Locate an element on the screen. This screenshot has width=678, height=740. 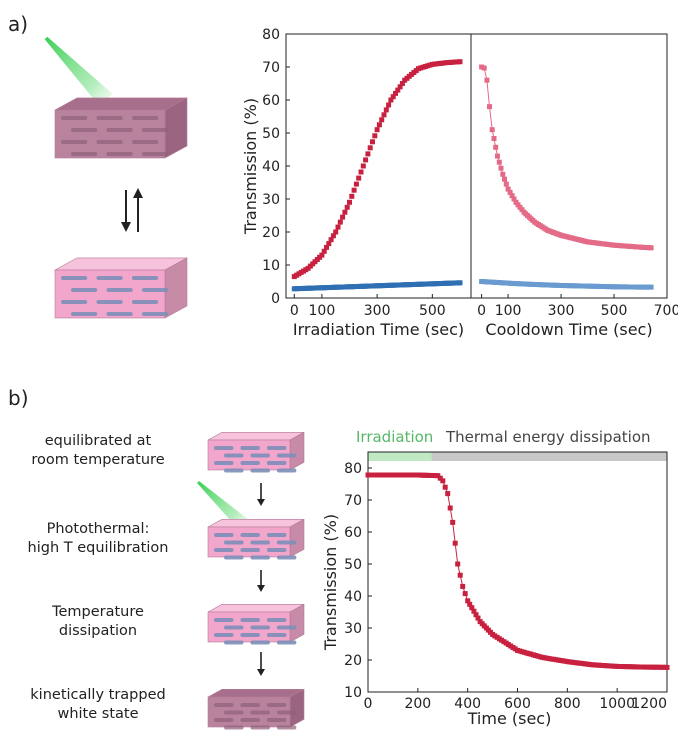
chart-b-xtick-label: 200 is located at coordinates (417, 704).